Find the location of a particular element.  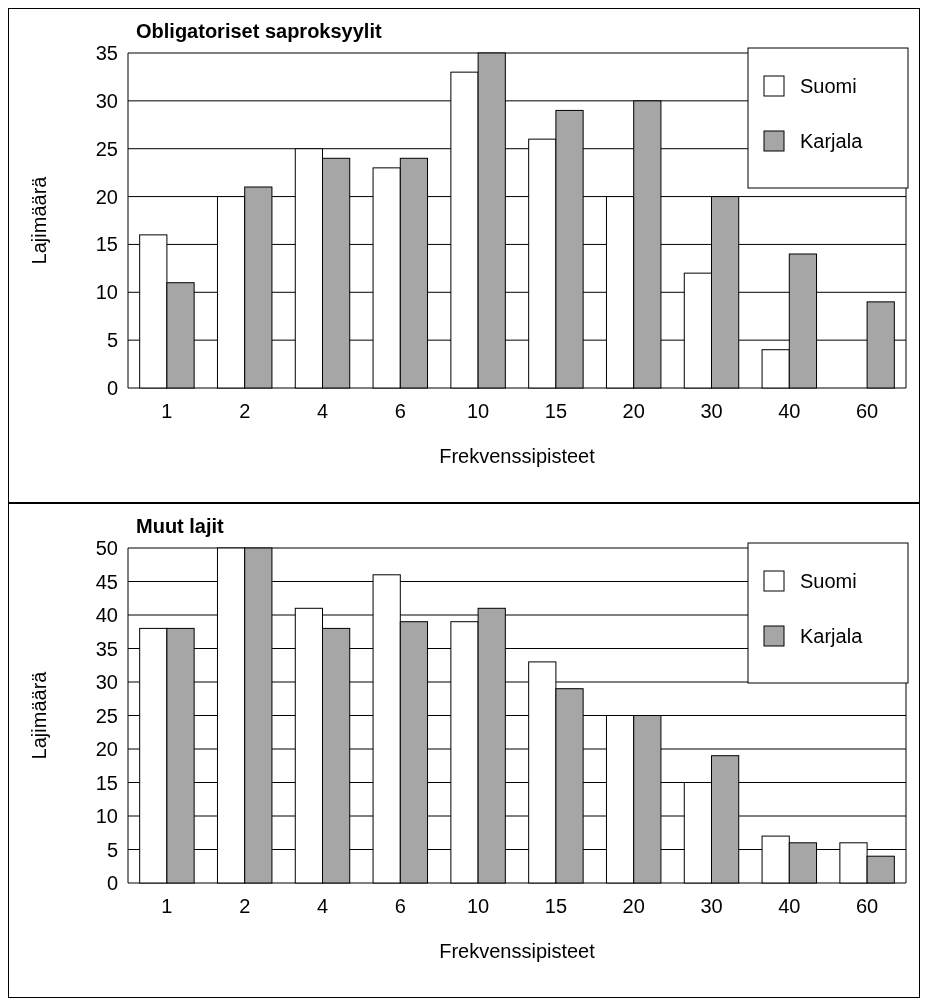

y-tick-label: 40 is located at coordinates (106, 615).